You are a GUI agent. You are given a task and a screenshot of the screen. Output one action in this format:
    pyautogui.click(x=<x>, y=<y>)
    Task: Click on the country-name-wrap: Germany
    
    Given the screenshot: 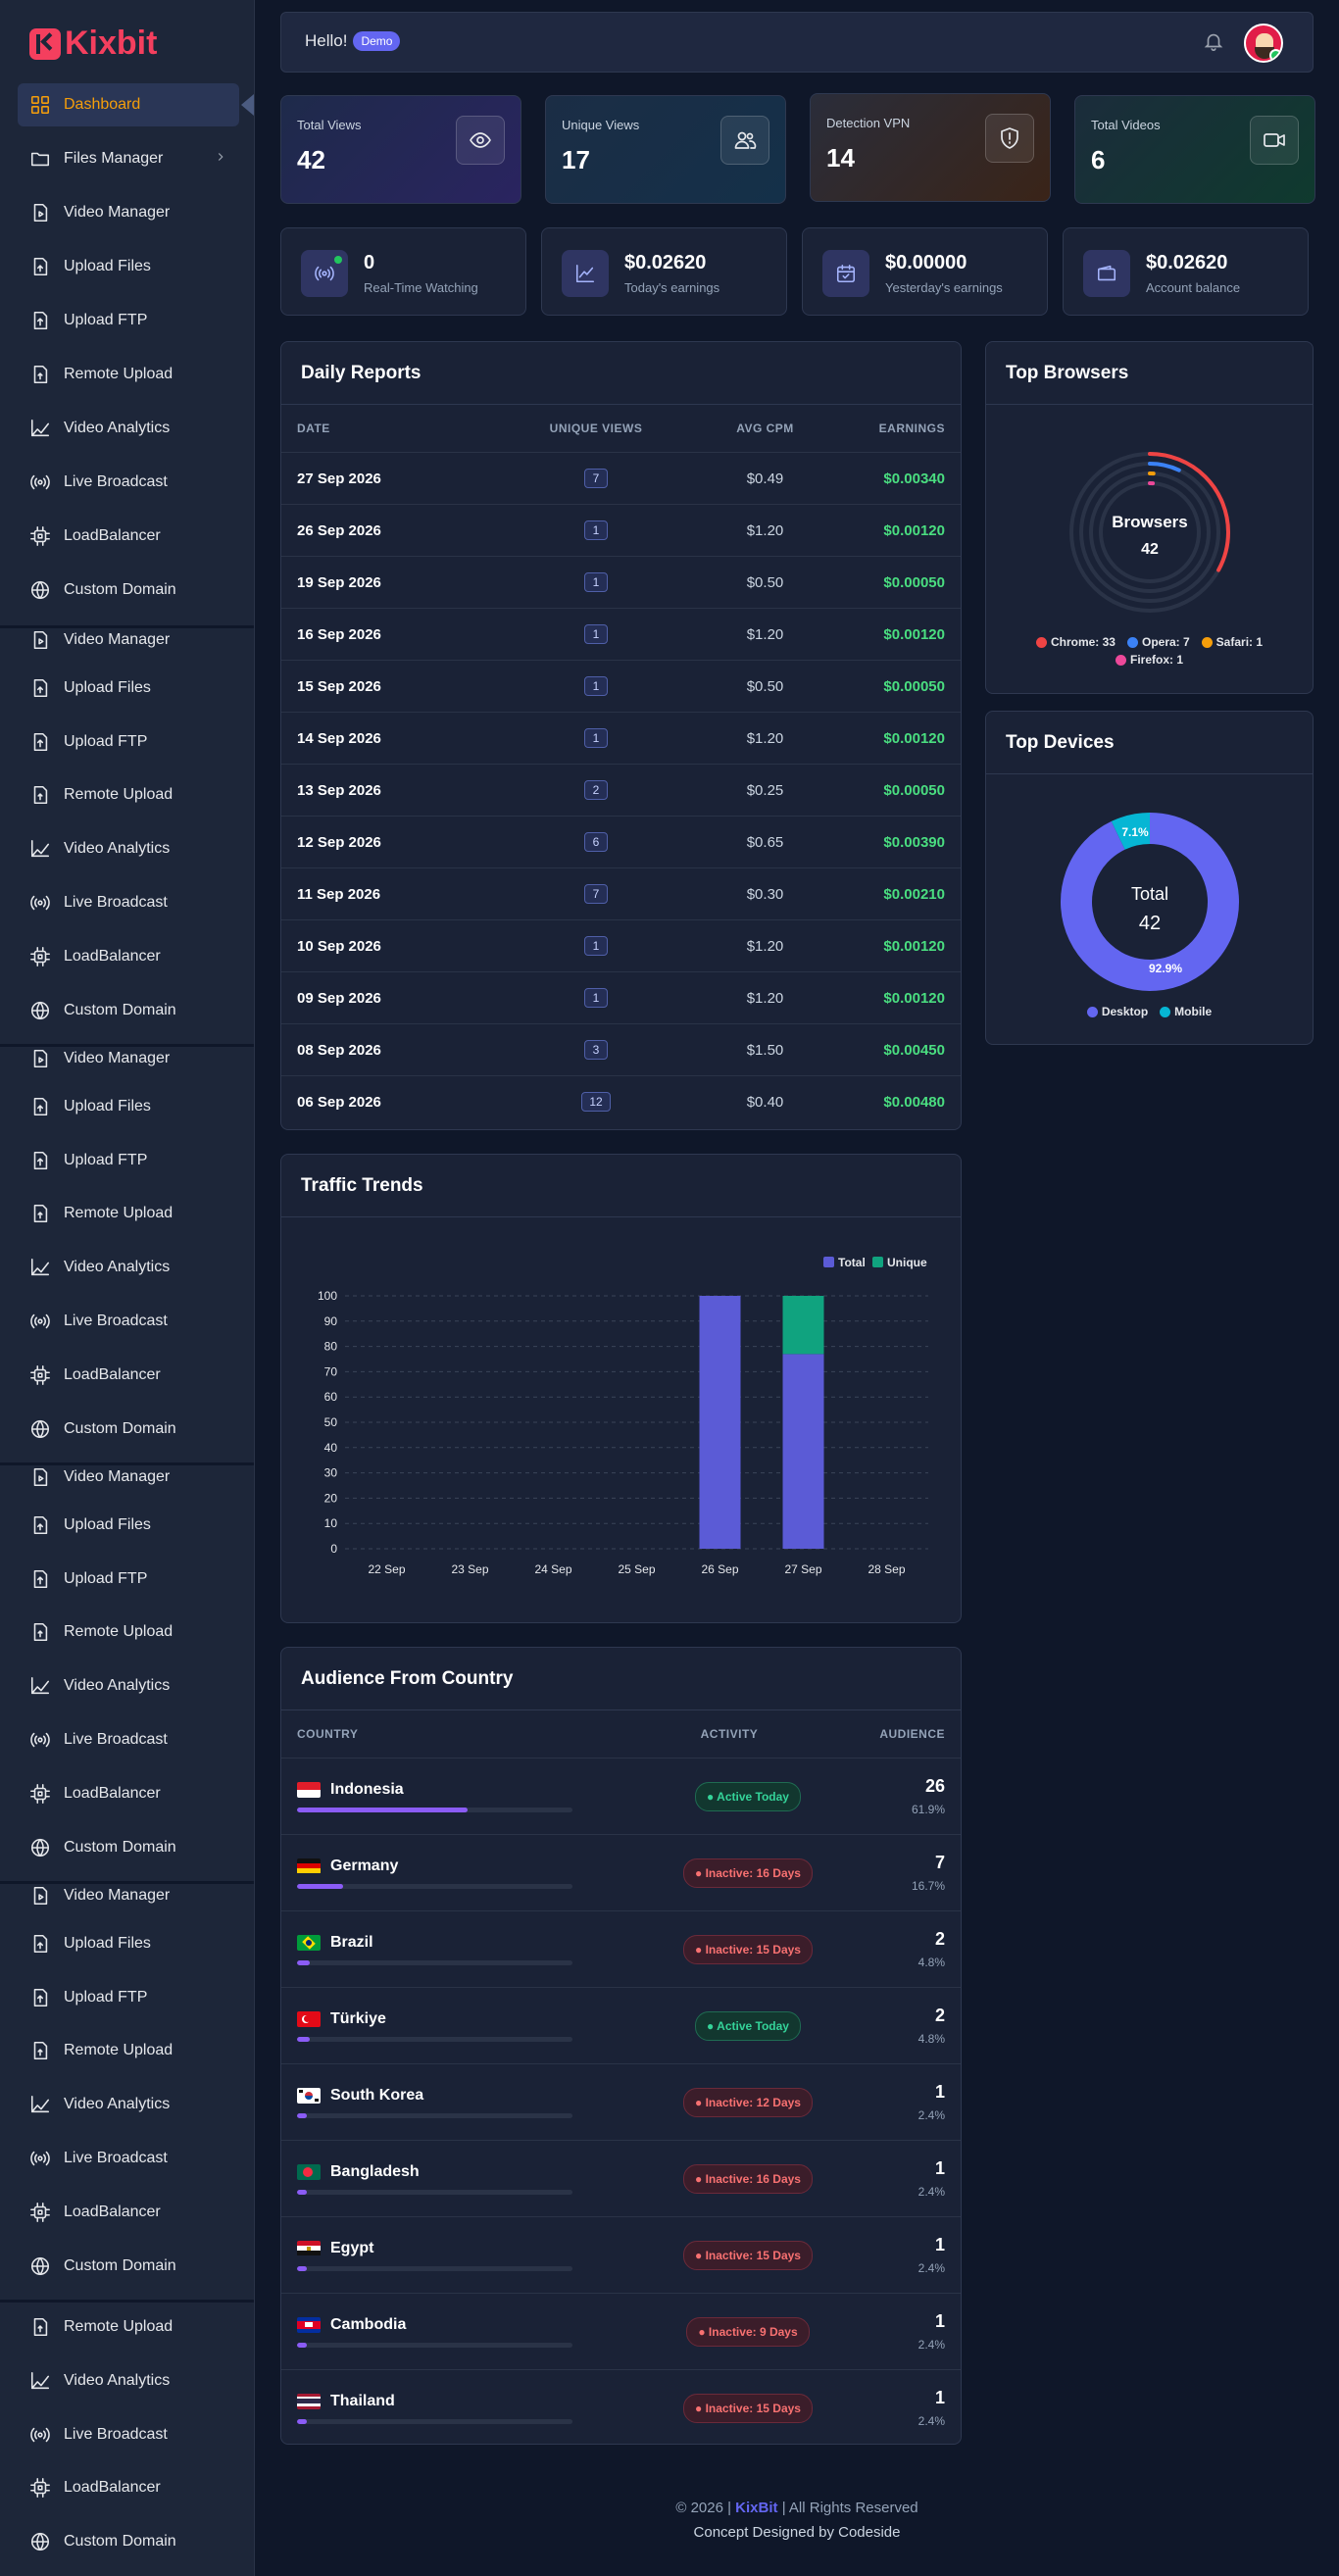 What is the action you would take?
    pyautogui.click(x=444, y=1866)
    